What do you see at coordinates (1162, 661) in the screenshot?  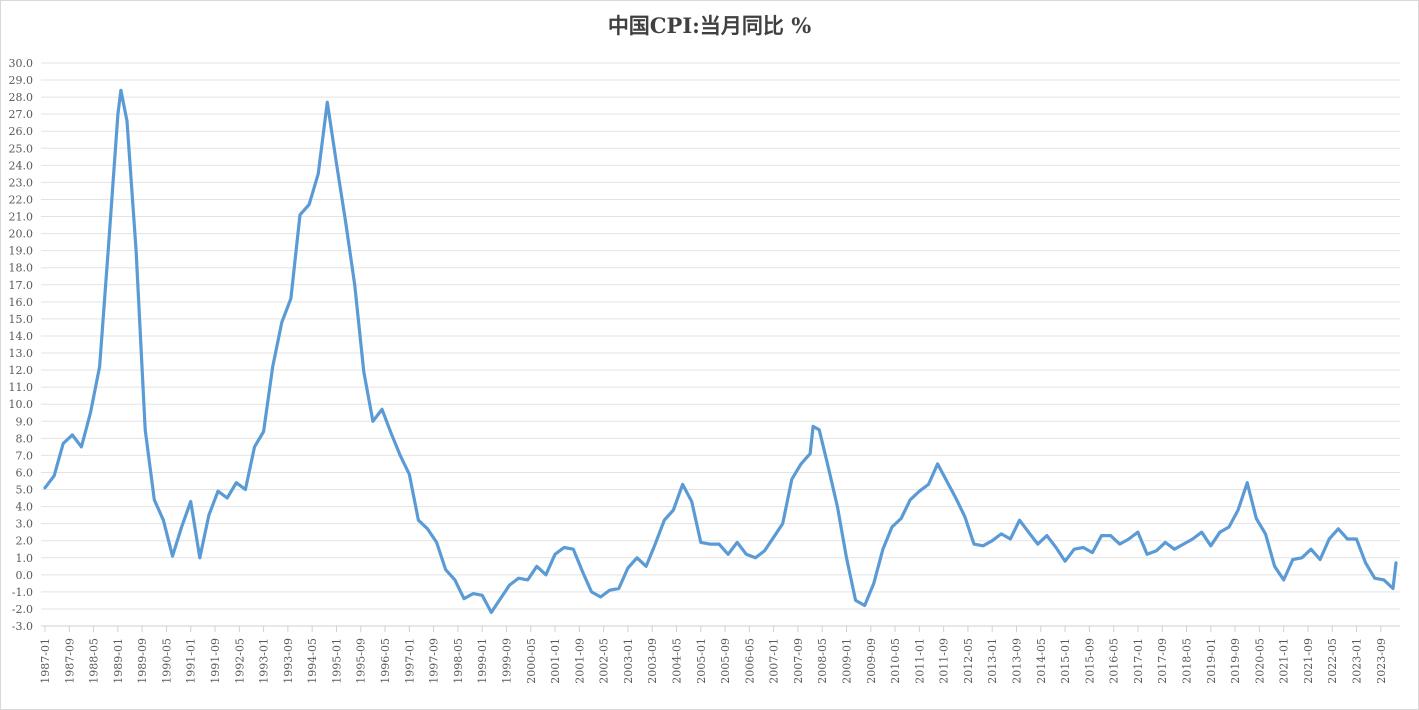 I see `x-tick-label: 2017-09` at bounding box center [1162, 661].